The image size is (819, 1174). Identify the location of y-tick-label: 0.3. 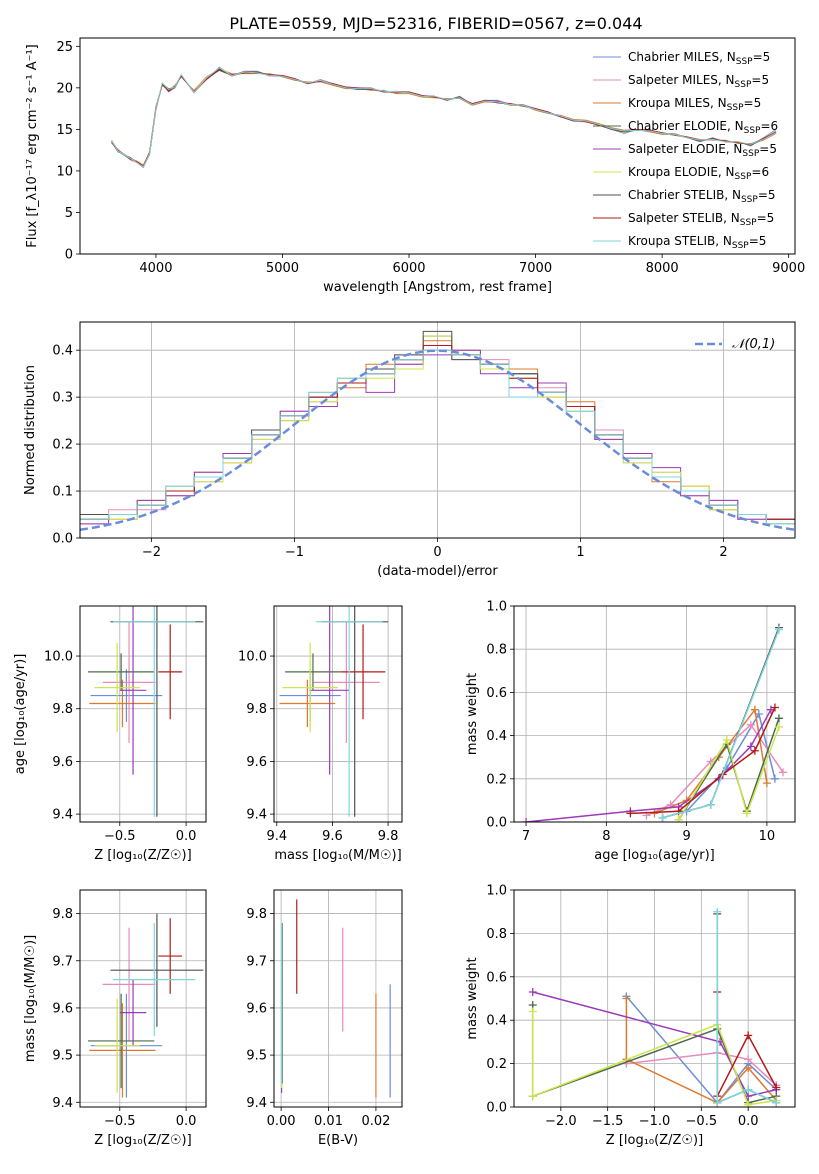
(62, 398).